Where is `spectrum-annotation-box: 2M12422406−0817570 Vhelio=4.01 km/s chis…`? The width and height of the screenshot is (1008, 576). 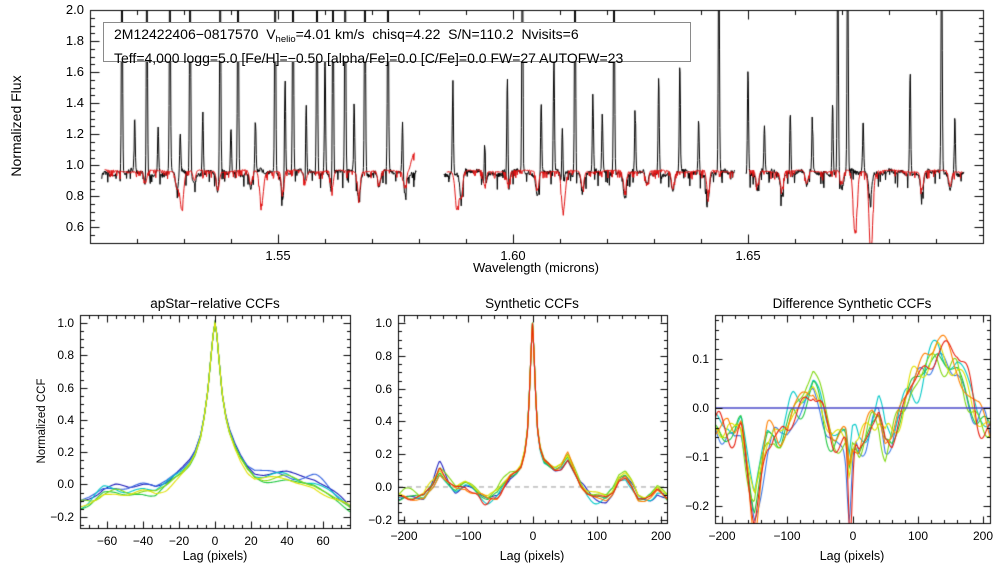 spectrum-annotation-box: 2M12422406−0817570 Vhelio=4.01 km/s chis… is located at coordinates (397, 44).